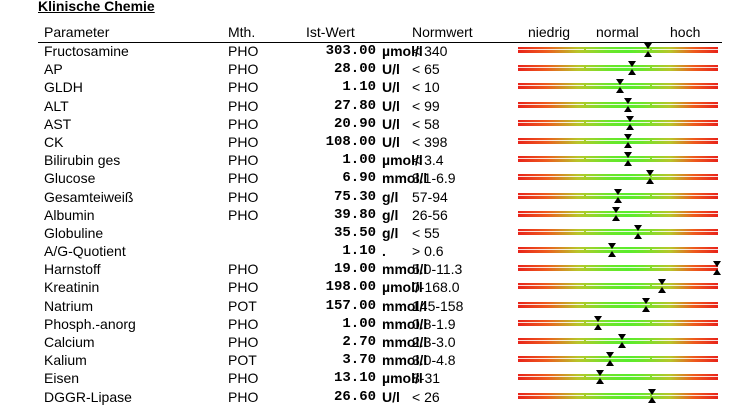 This screenshot has width=744, height=410. What do you see at coordinates (436, 287) in the screenshot?
I see `reference-range: 0-168.0` at bounding box center [436, 287].